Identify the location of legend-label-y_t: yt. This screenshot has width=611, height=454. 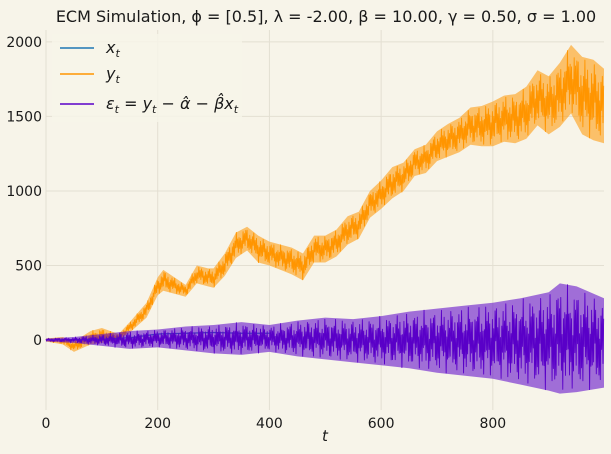
(112, 75).